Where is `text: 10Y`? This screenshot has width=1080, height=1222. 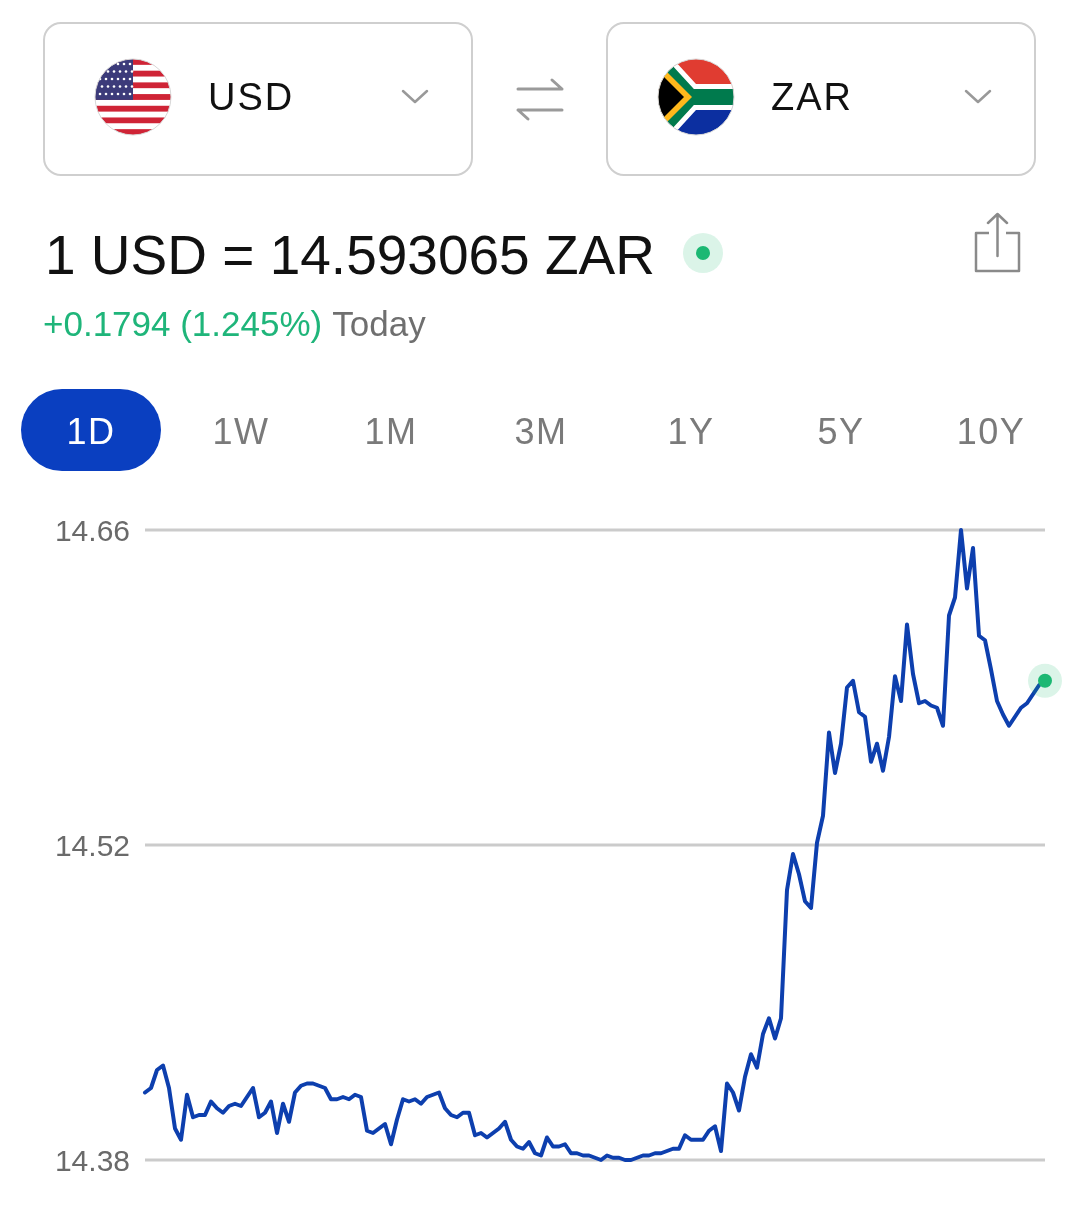
text: 10Y is located at coordinates (991, 431).